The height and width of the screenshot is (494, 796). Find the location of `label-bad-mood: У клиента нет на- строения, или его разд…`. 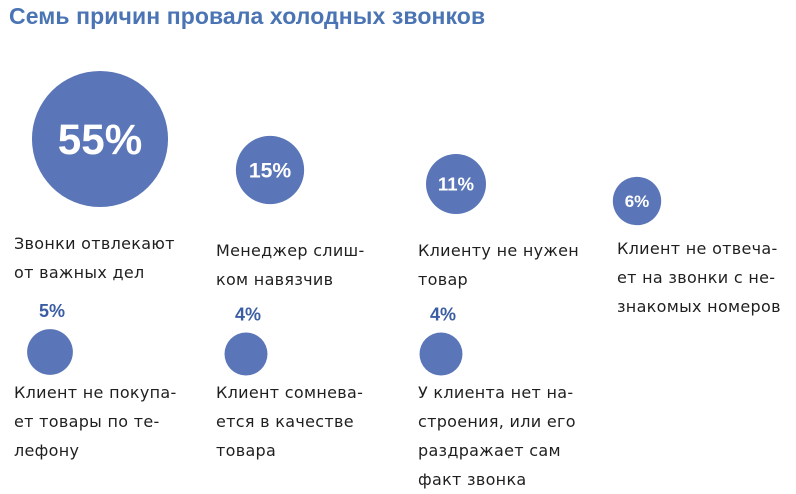

label-bad-mood: У клиента нет на- строения, или его разд… is located at coordinates (497, 436).